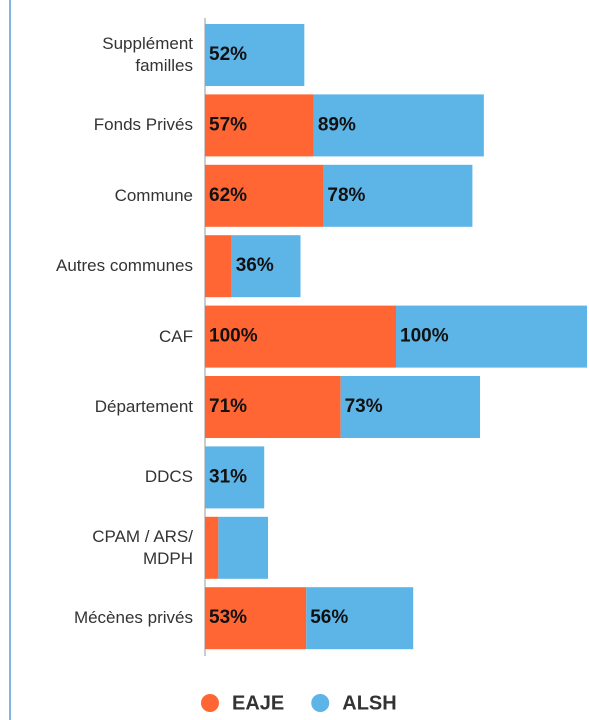 Image resolution: width=589 pixels, height=720 pixels. What do you see at coordinates (369, 703) in the screenshot?
I see `legend-label: ALSH` at bounding box center [369, 703].